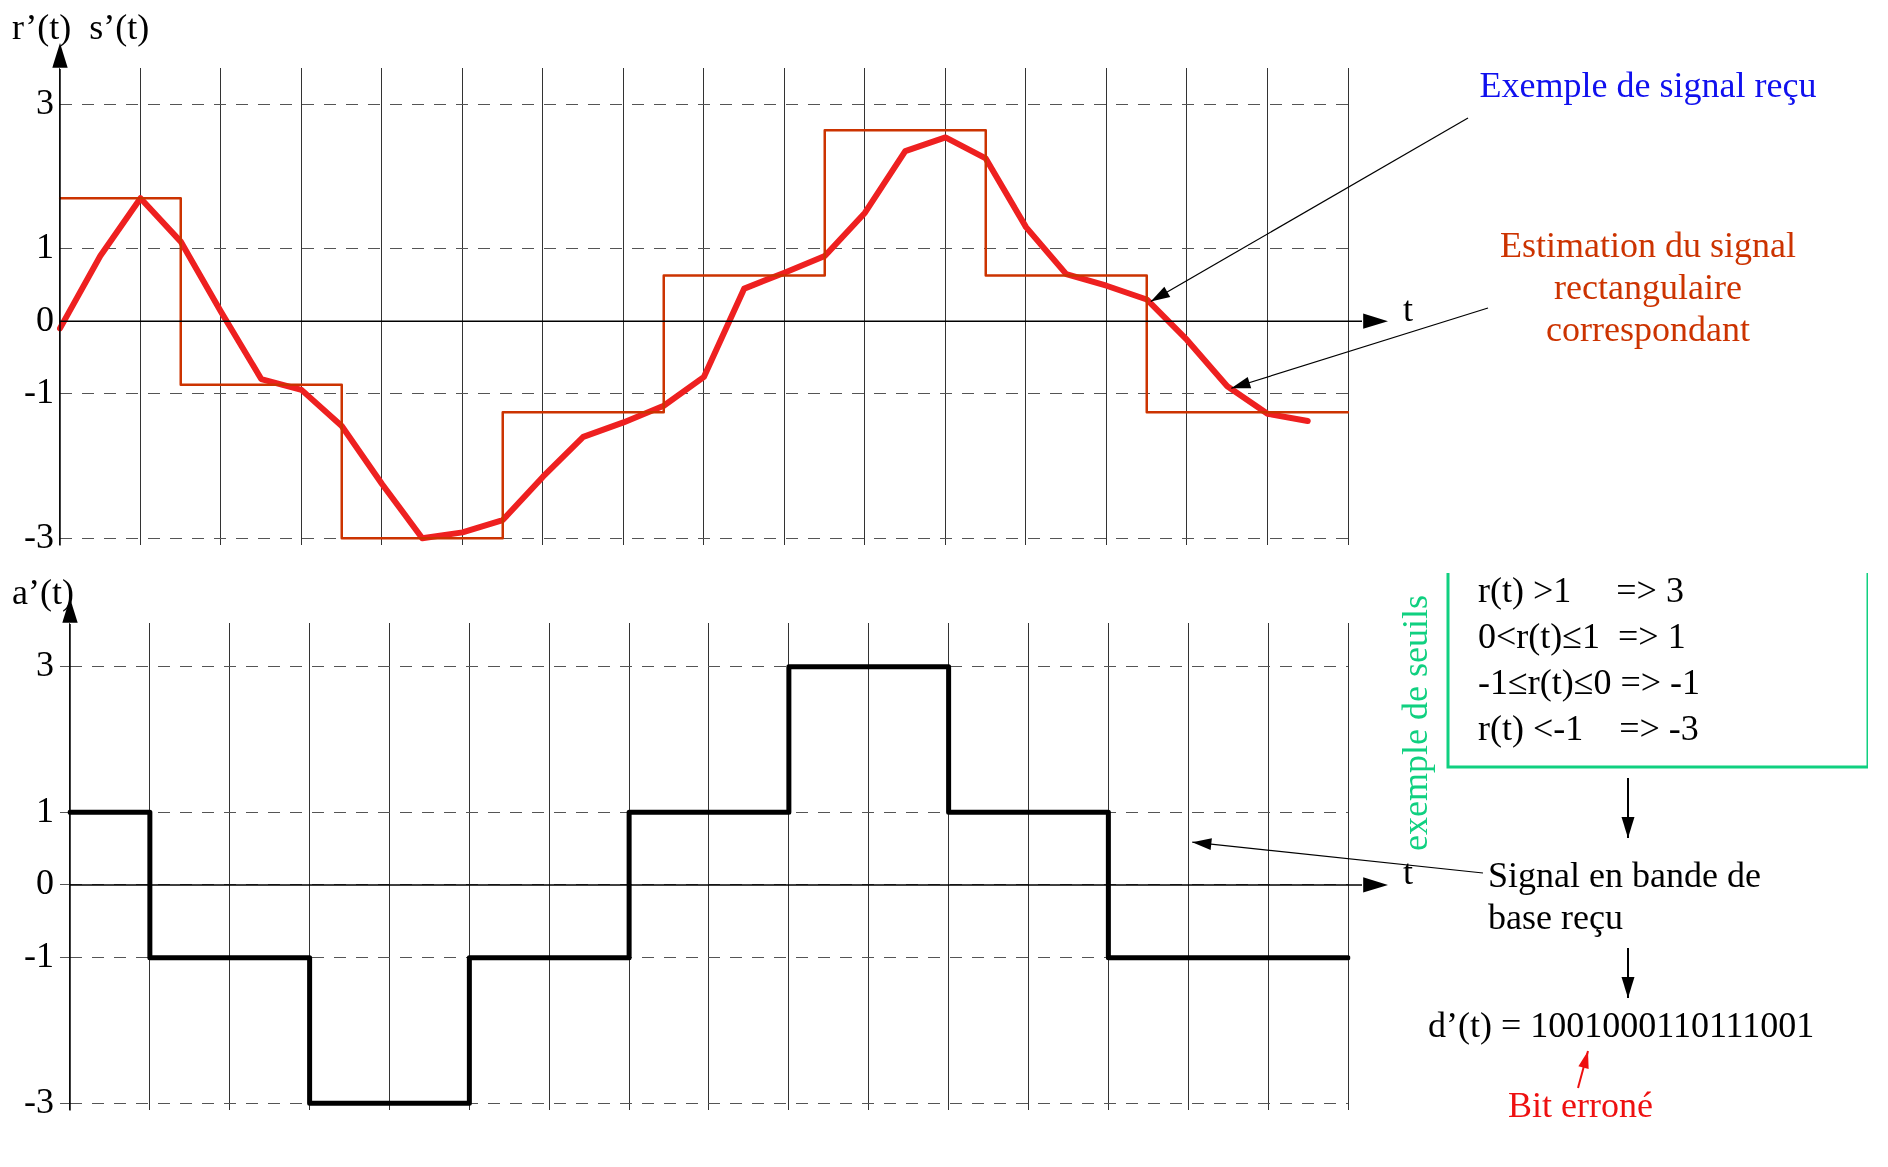  Describe the element at coordinates (81, 27) in the screenshot. I see `y-axis-title: r’(t) s’(t)` at that location.